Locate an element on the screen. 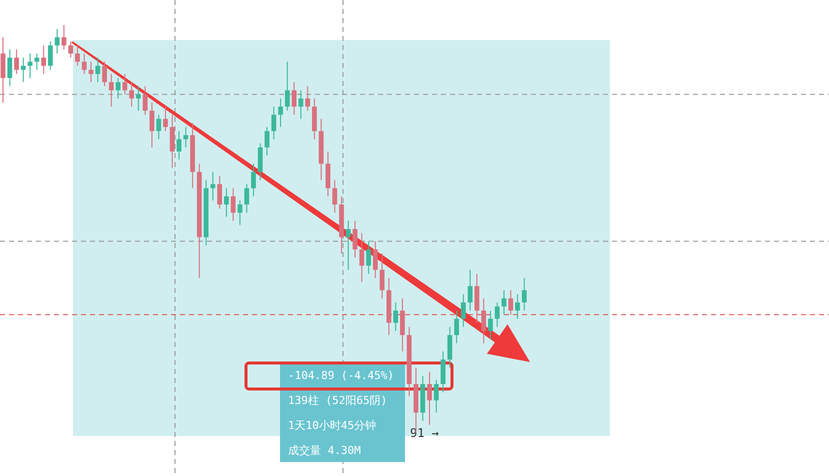 The width and height of the screenshot is (829, 476). annotation: -104.89 (-4.45%) is located at coordinates (341, 375).